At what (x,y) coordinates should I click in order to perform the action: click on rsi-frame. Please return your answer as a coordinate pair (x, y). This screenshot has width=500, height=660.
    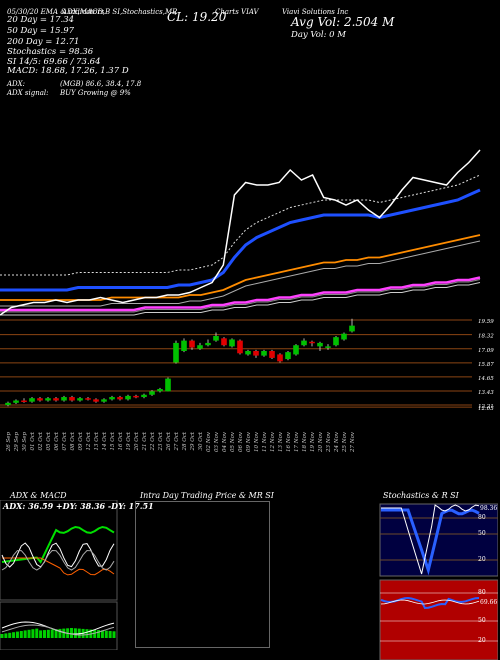
    Looking at the image, I should click on (438, 619).